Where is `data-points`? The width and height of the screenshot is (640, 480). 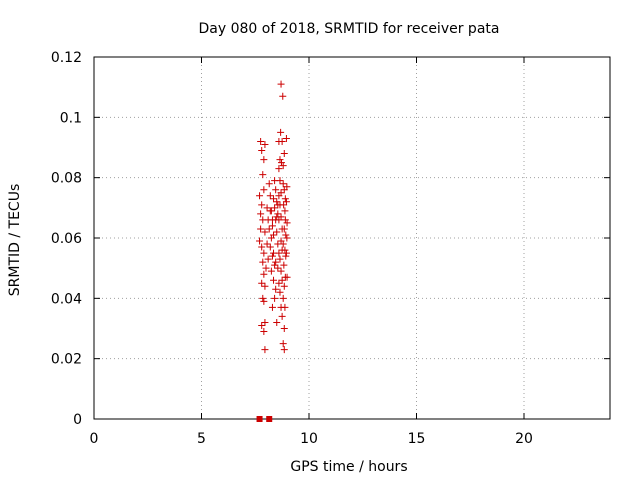 data-points is located at coordinates (273, 251).